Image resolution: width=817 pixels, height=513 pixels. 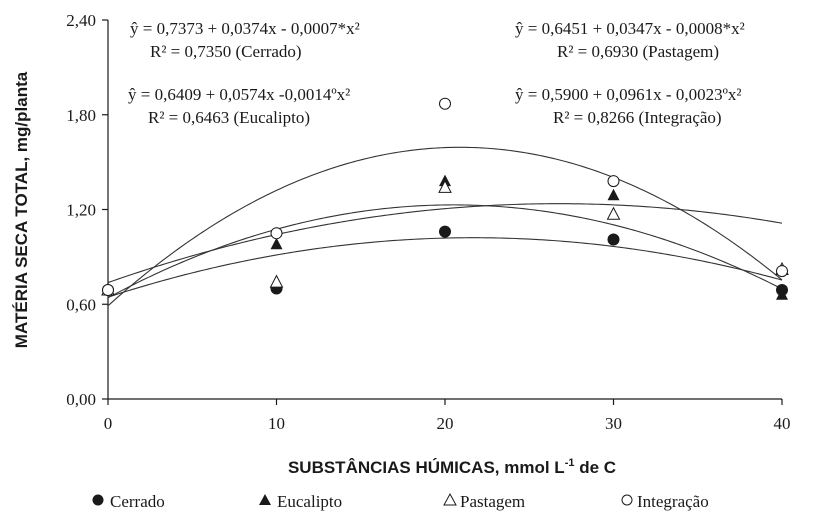 I want to click on r2-pastagem: R² = 0,6930 (Pastagem), so click(x=638, y=51).